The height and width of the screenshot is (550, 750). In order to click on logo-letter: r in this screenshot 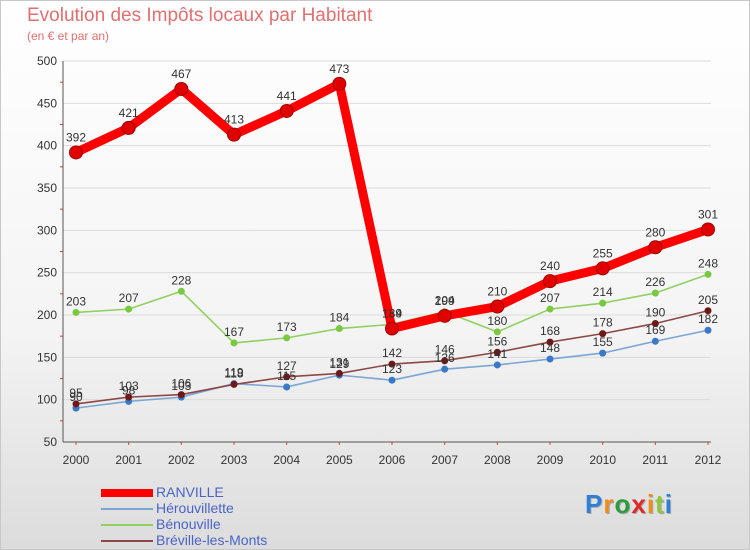, I will do `click(609, 504)`.